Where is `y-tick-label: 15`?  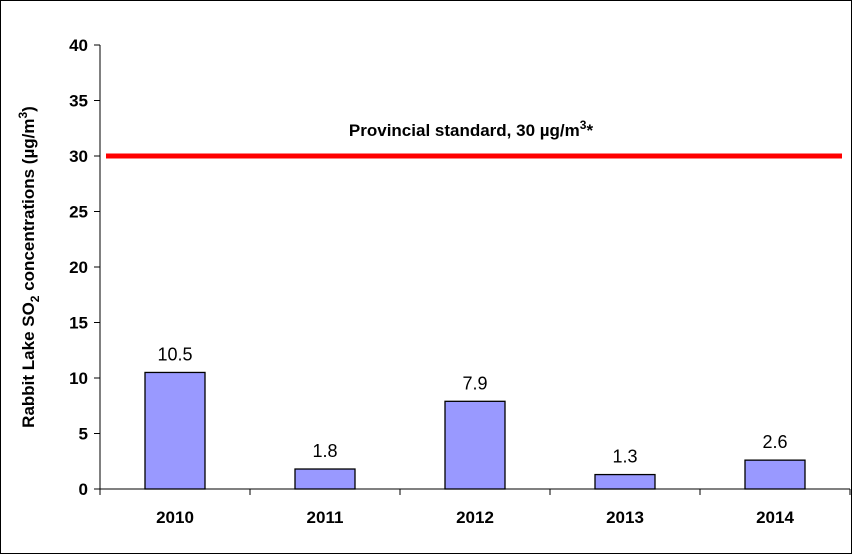 y-tick-label: 15 is located at coordinates (78, 323).